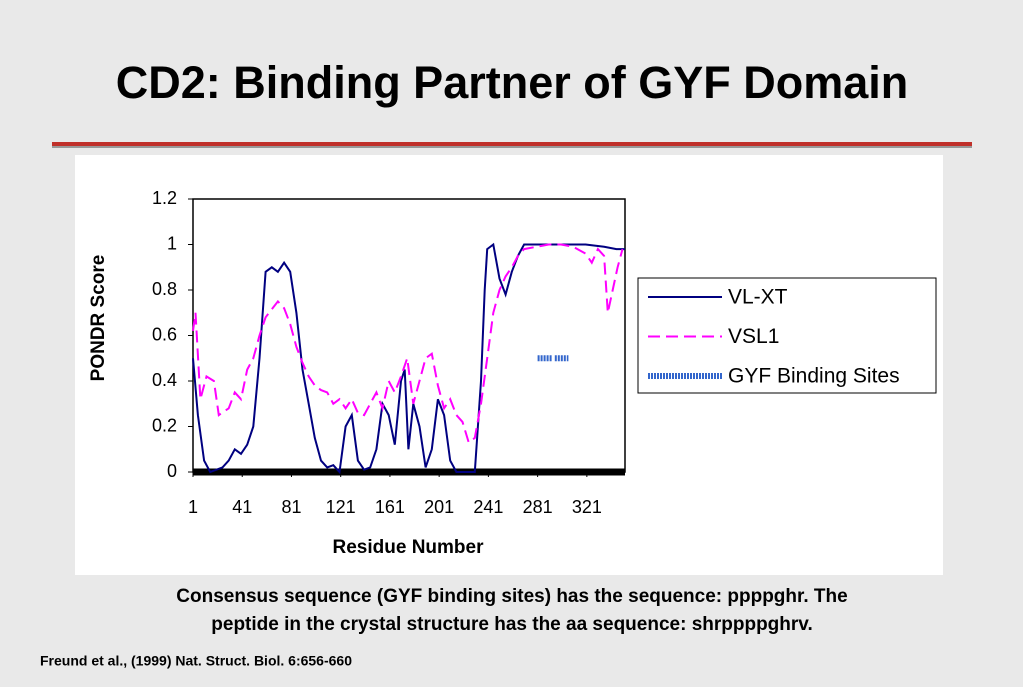  What do you see at coordinates (193, 507) in the screenshot?
I see `x-tick-label: 1` at bounding box center [193, 507].